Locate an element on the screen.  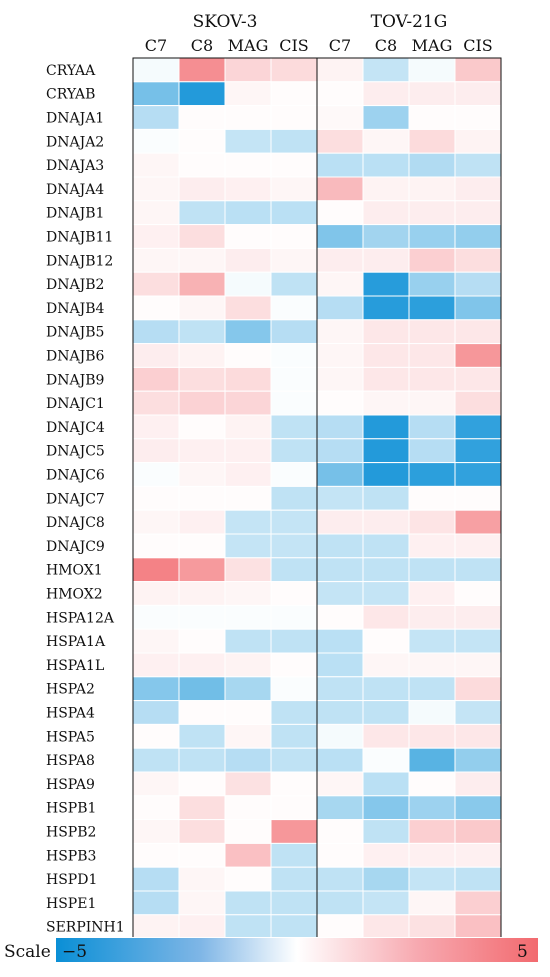
row-label-hspa2: HSPA2 is located at coordinates (70, 690).